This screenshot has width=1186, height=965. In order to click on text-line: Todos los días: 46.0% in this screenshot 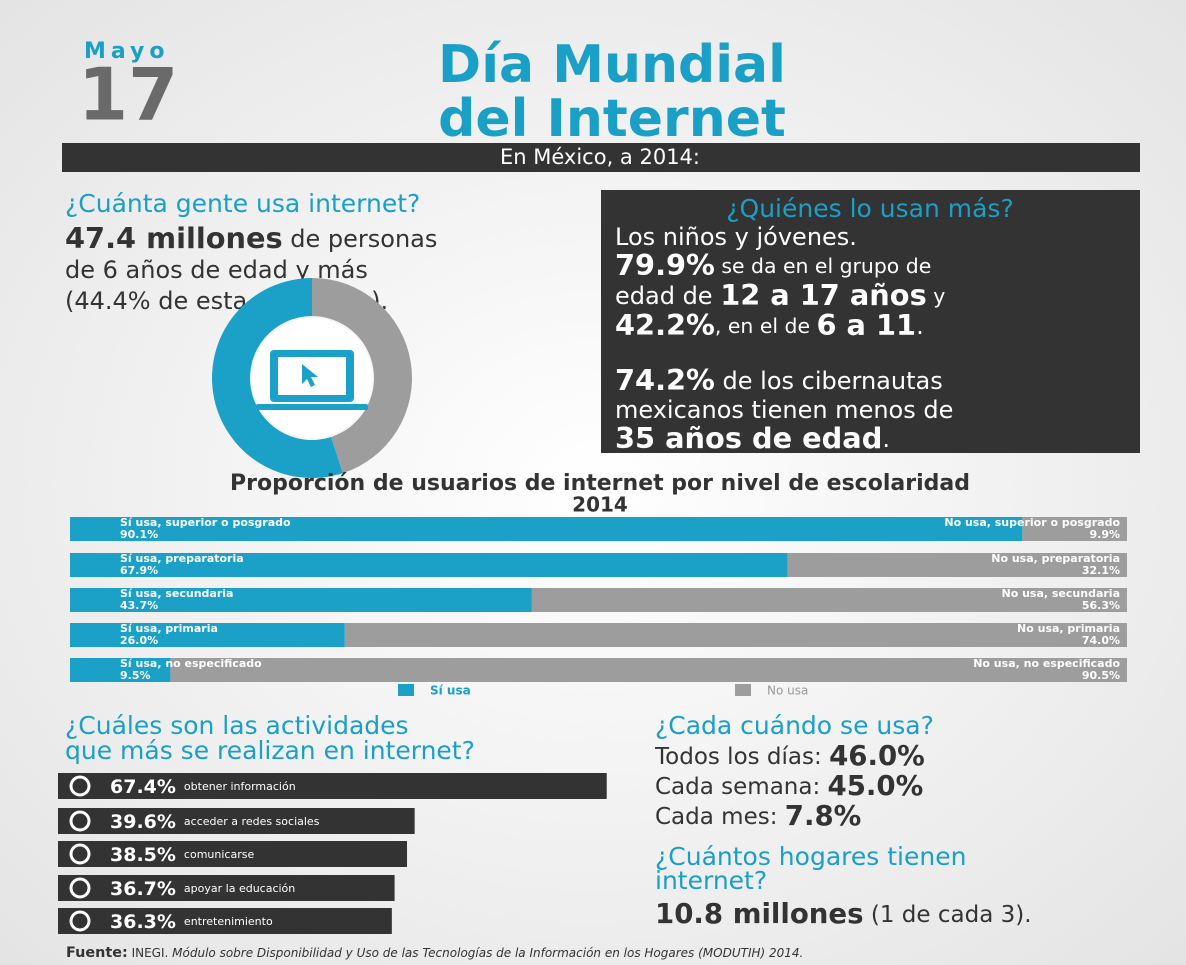, I will do `click(789, 755)`.